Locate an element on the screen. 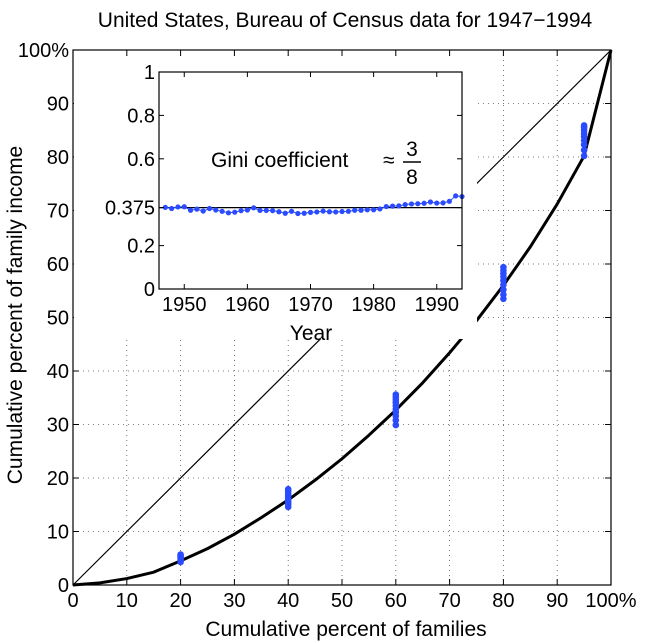 The height and width of the screenshot is (643, 648). inset-x-tick-label: 1970 is located at coordinates (310, 305).